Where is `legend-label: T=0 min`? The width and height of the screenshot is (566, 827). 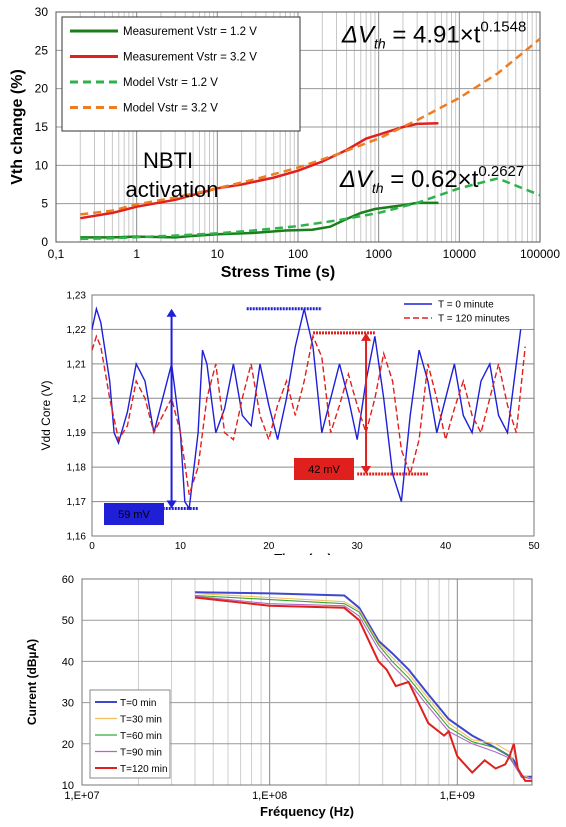 legend-label: T=0 min is located at coordinates (138, 703).